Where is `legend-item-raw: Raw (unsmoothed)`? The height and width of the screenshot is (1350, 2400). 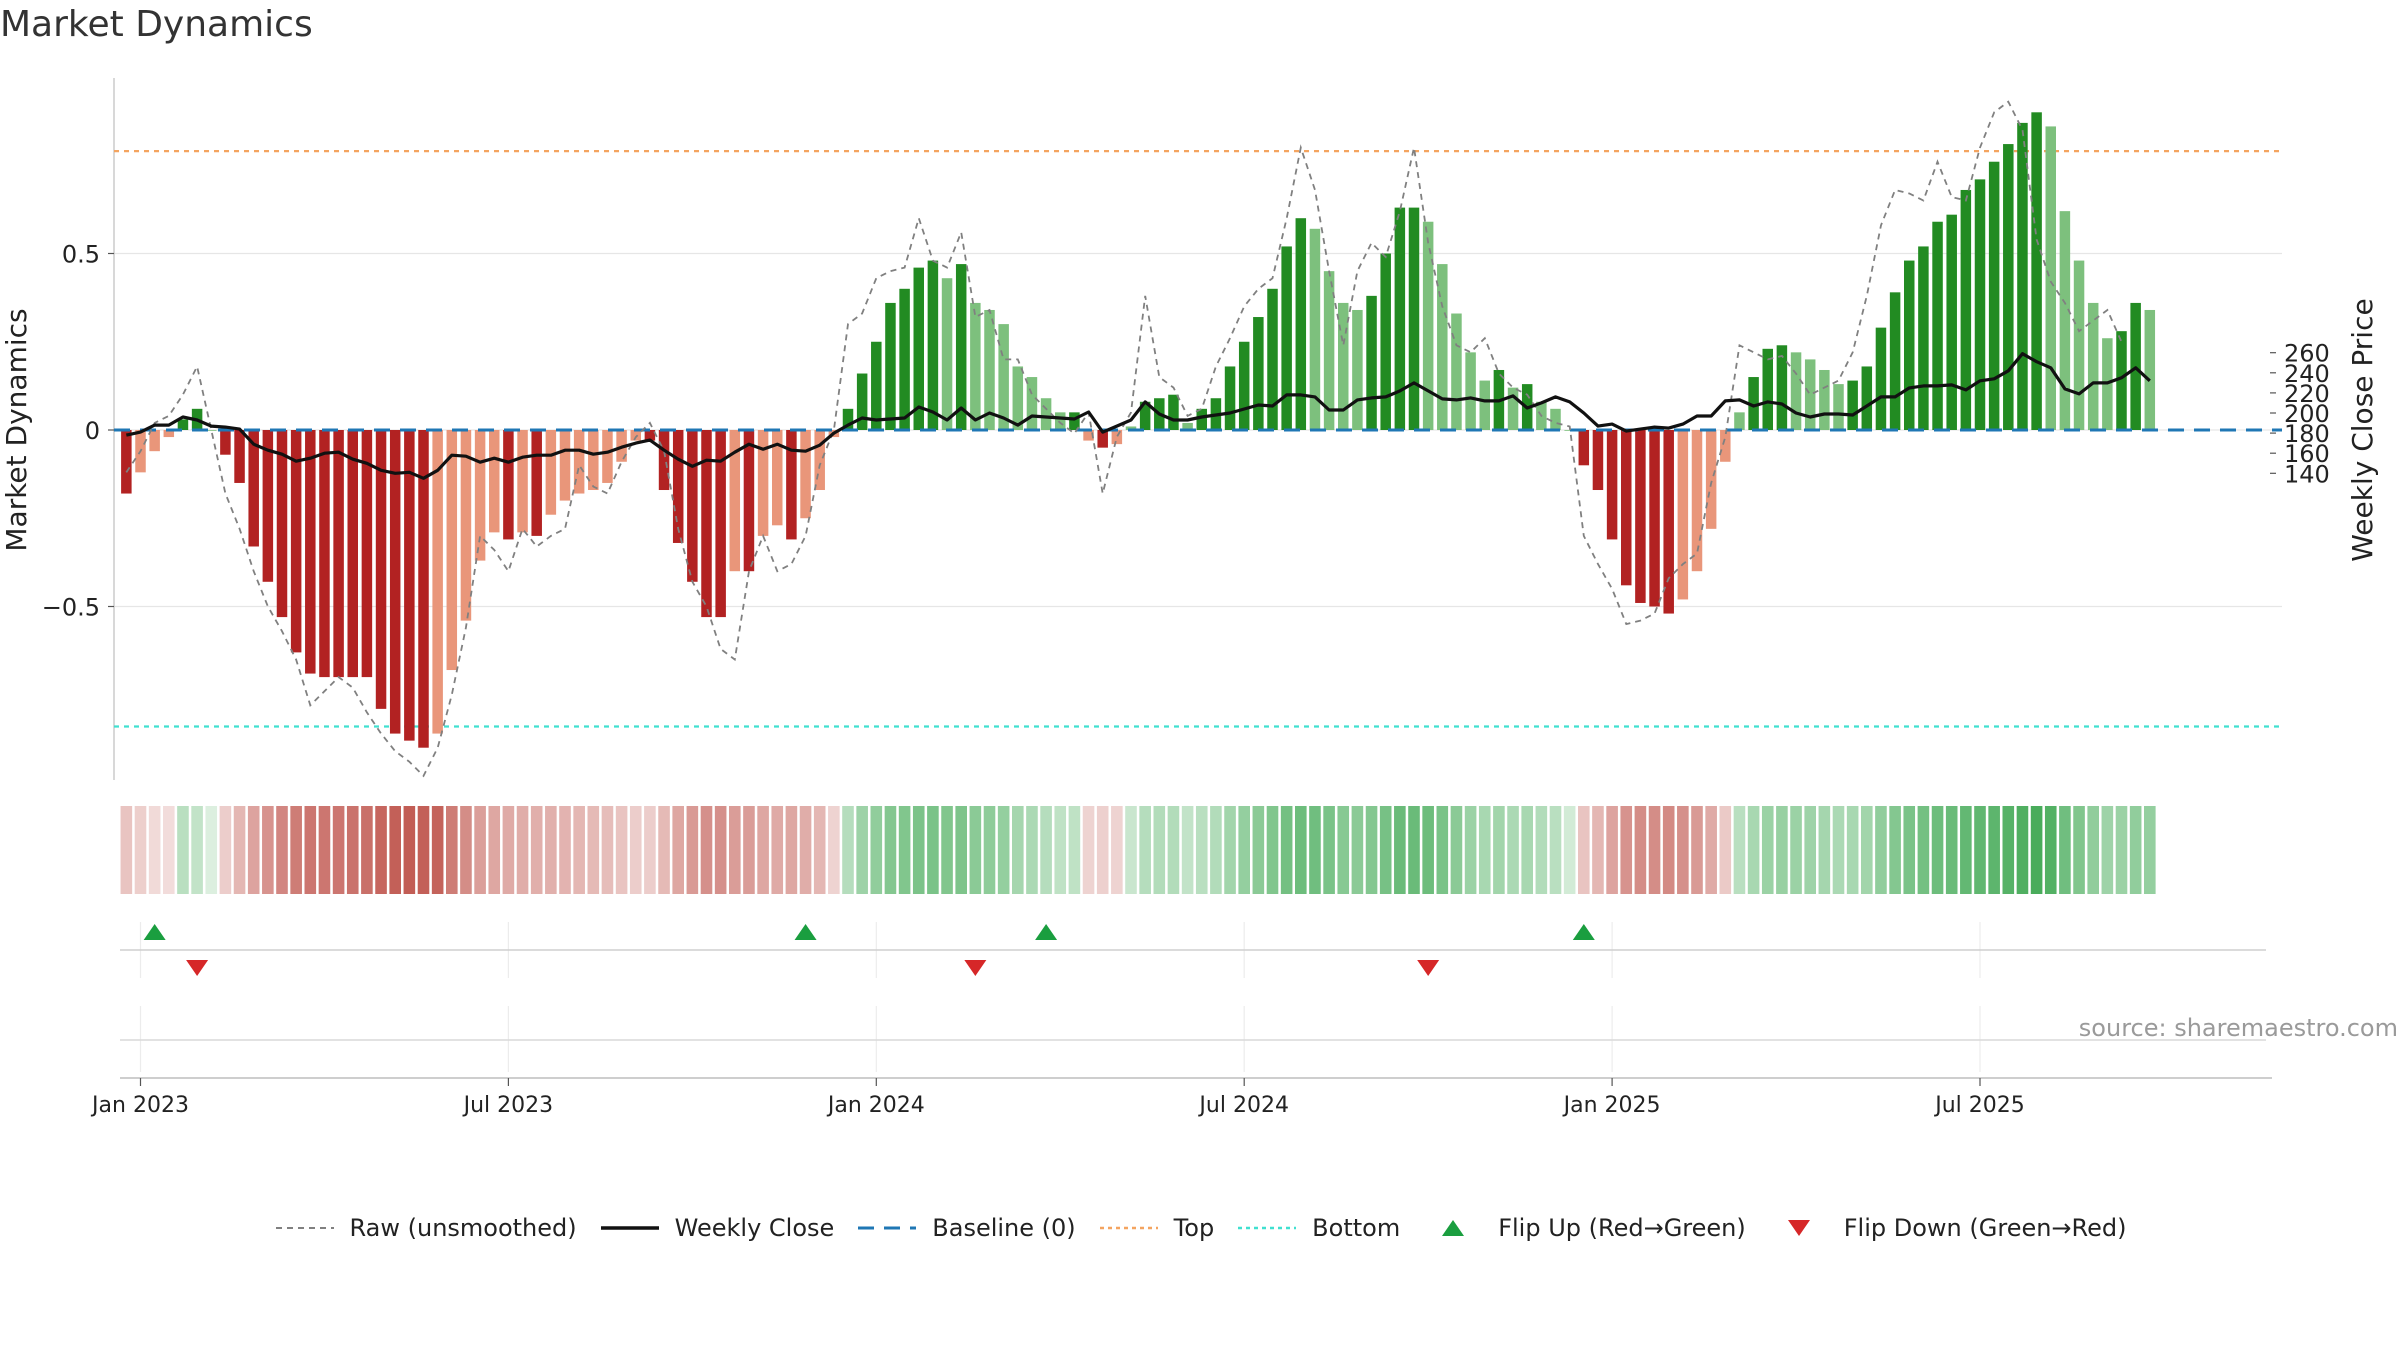
legend-item-raw: Raw (unsmoothed) is located at coordinates (425, 1228).